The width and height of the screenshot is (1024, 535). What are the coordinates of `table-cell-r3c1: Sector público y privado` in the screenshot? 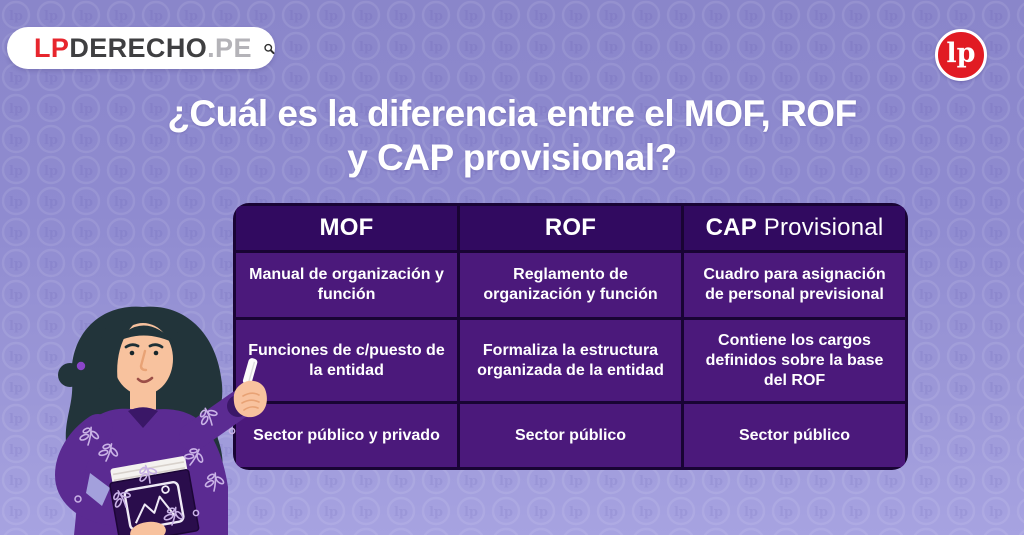 It's located at (346, 435).